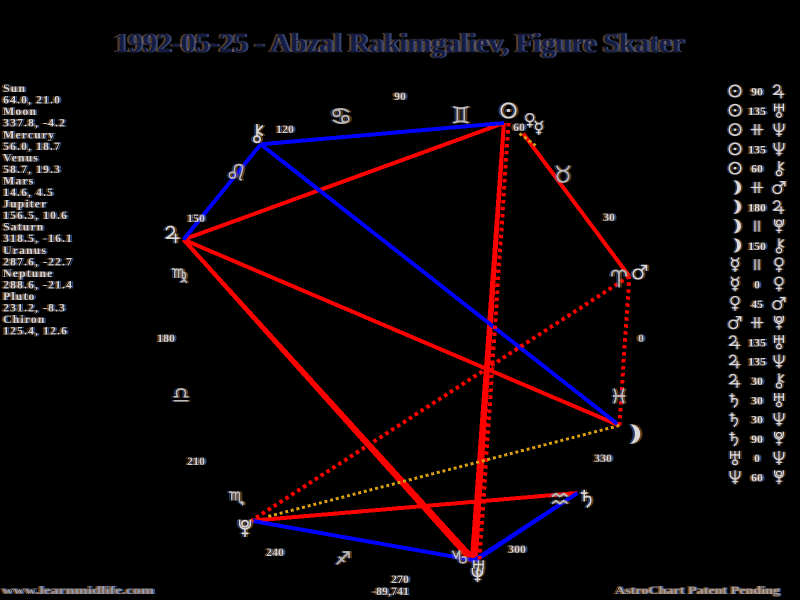 This screenshot has height=600, width=800. I want to click on svg-text: Uranus, so click(25, 250).